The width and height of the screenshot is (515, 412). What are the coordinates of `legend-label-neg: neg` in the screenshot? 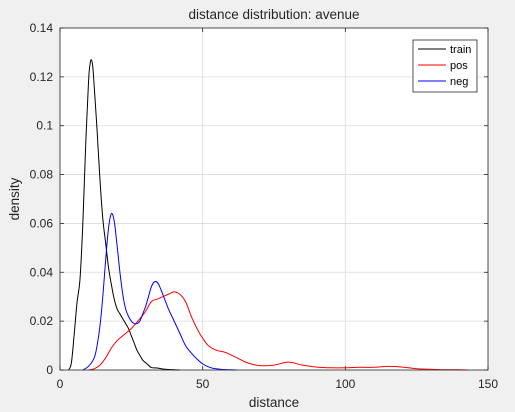 It's located at (459, 82).